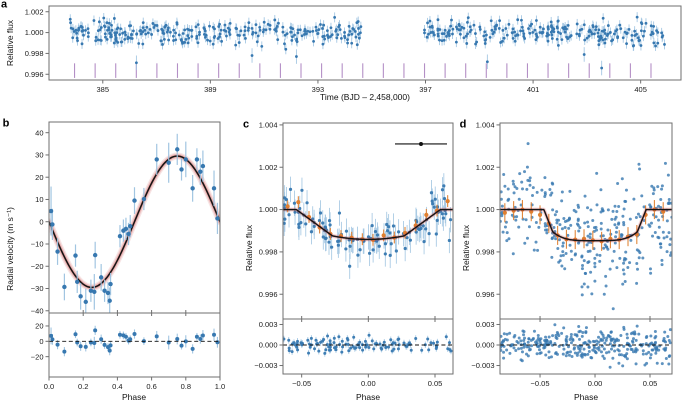  I want to click on panel-b-ylabel: Radial velocity (m s⁻¹), so click(9, 249).